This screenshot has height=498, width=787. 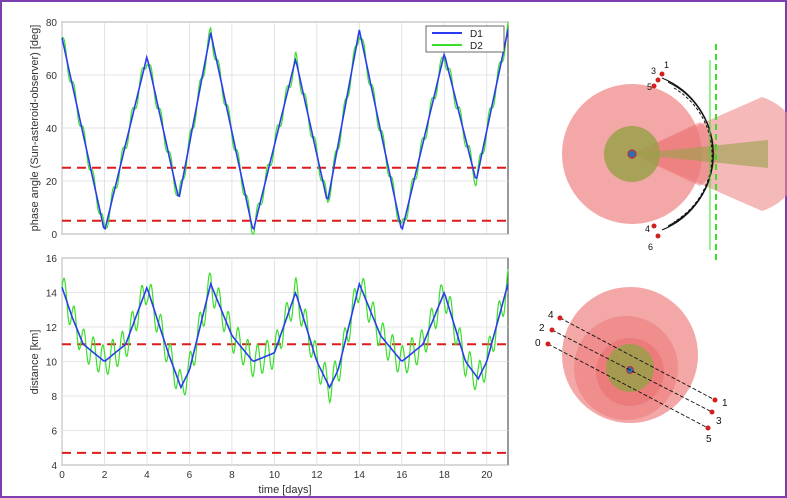 What do you see at coordinates (538, 343) in the screenshot?
I see `marker-label: 0` at bounding box center [538, 343].